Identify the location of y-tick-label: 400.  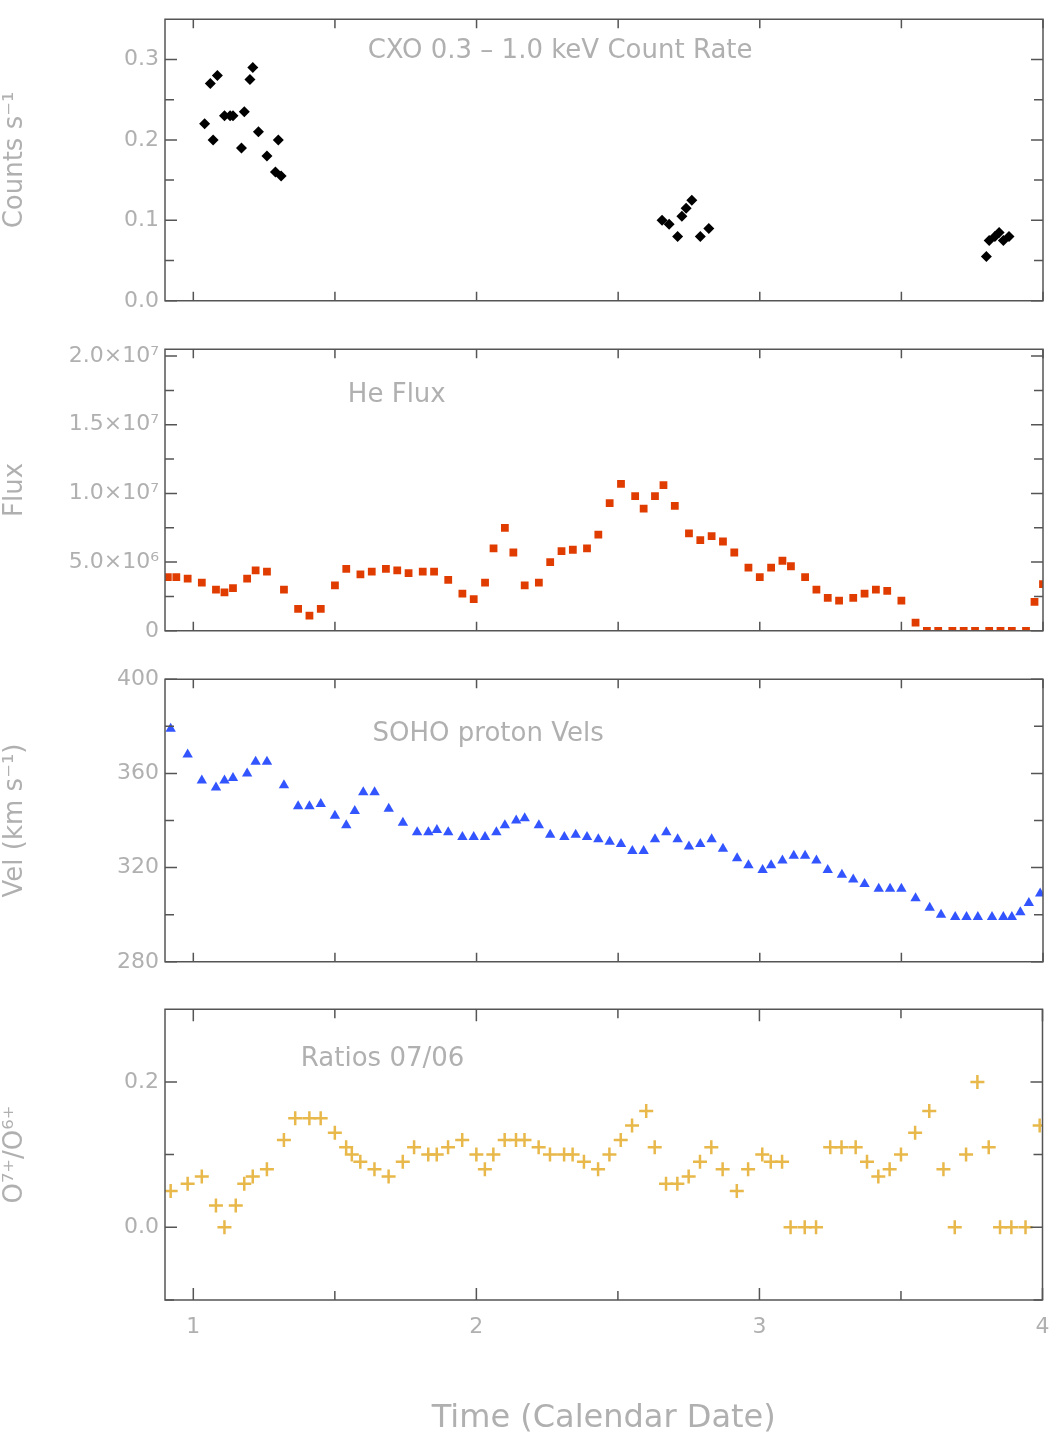
(138, 677).